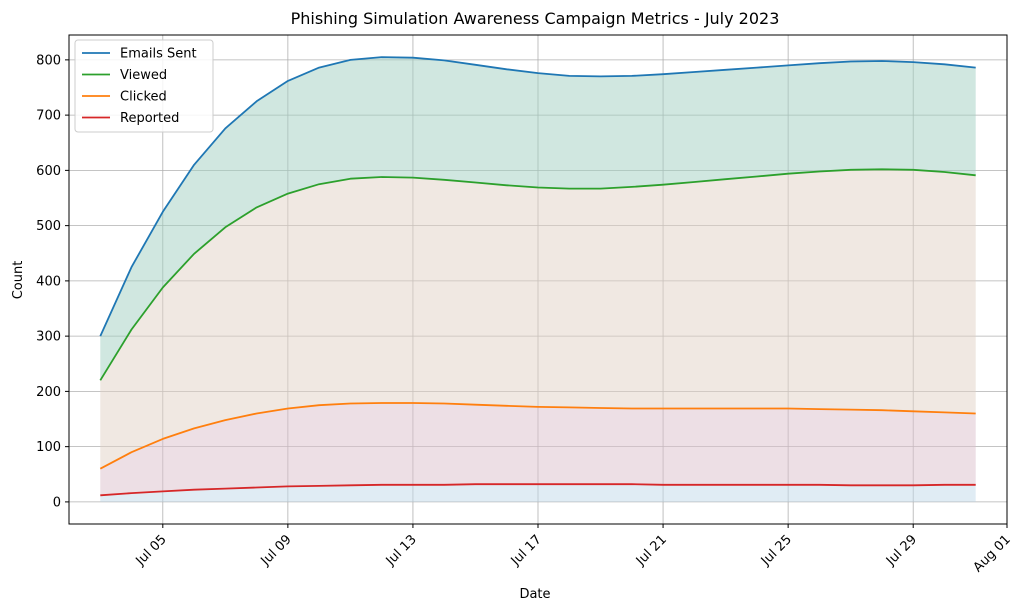  What do you see at coordinates (901, 550) in the screenshot?
I see `x-tick-label: Jul 29` at bounding box center [901, 550].